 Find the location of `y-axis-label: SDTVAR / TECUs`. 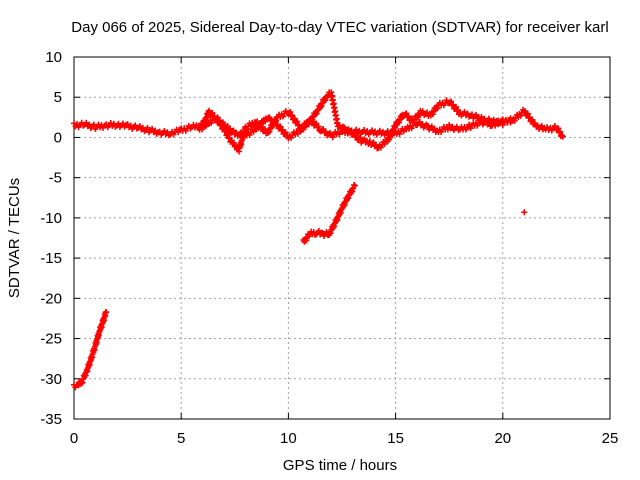

y-axis-label: SDTVAR / TECUs is located at coordinates (14, 238).